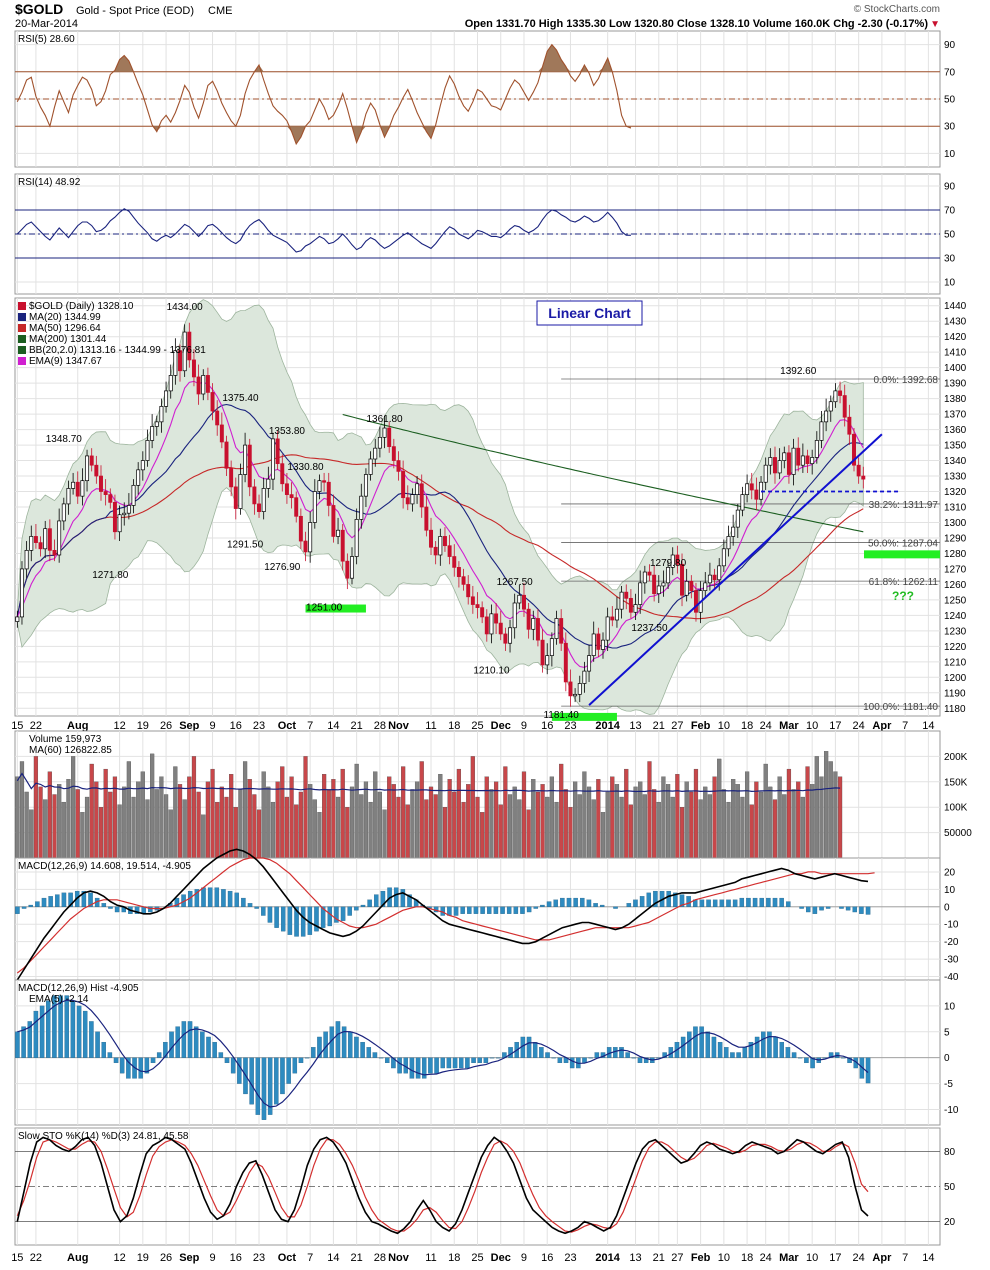 Image resolution: width=990 pixels, height=1270 pixels. Describe the element at coordinates (324, 607) in the screenshot. I see `price-annotation: 1251.00` at that location.